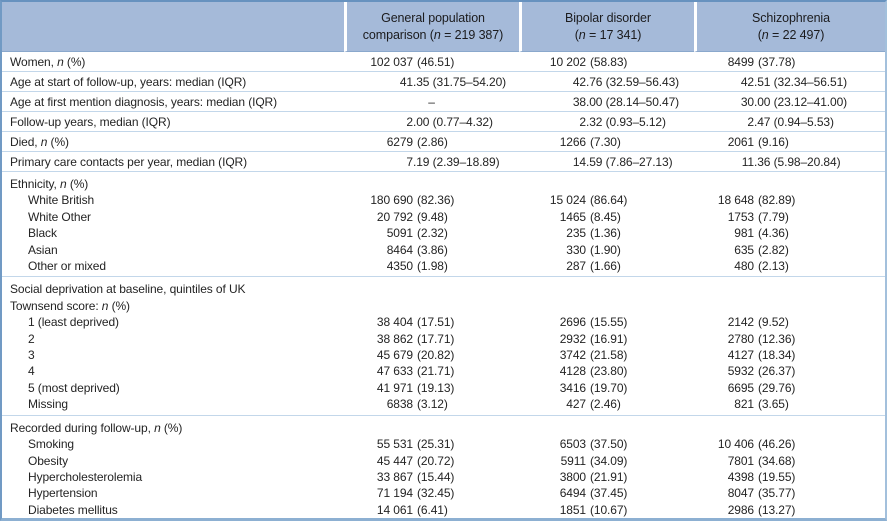 The image size is (887, 529). Describe the element at coordinates (606, 477) in the screenshot. I see `cell-value: 3800 (21.91)` at that location.